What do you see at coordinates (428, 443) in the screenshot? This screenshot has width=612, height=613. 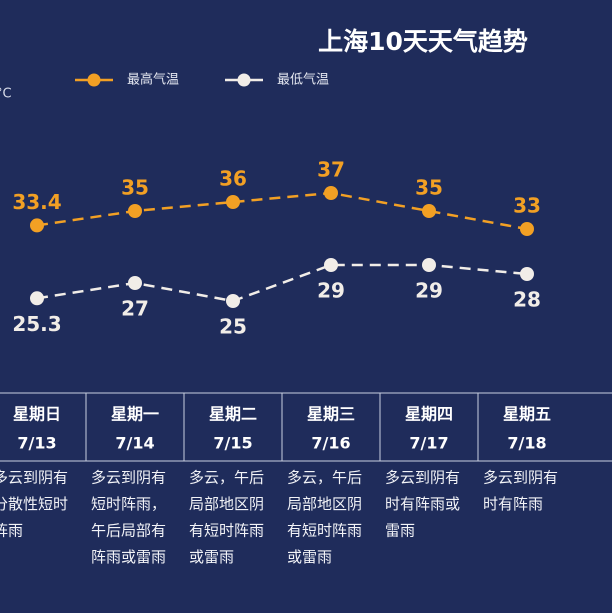 I see `x-tick-label: 7/17` at bounding box center [428, 443].